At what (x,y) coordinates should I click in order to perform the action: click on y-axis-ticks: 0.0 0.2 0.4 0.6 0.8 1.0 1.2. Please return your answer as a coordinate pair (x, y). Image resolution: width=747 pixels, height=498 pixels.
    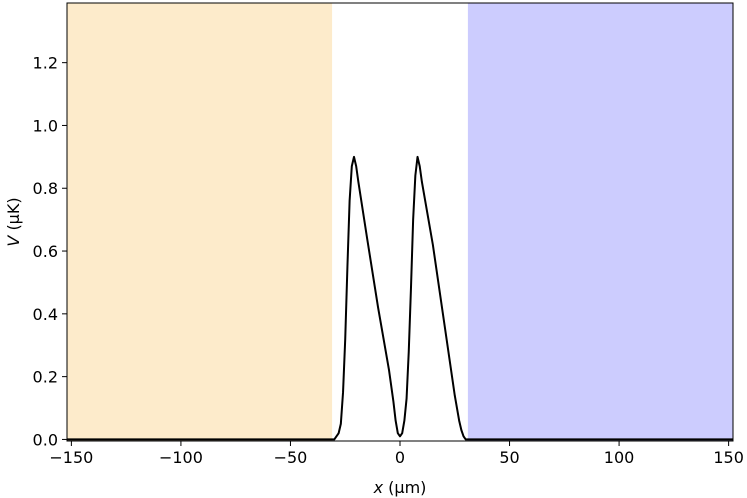
    Looking at the image, I should click on (50, 251).